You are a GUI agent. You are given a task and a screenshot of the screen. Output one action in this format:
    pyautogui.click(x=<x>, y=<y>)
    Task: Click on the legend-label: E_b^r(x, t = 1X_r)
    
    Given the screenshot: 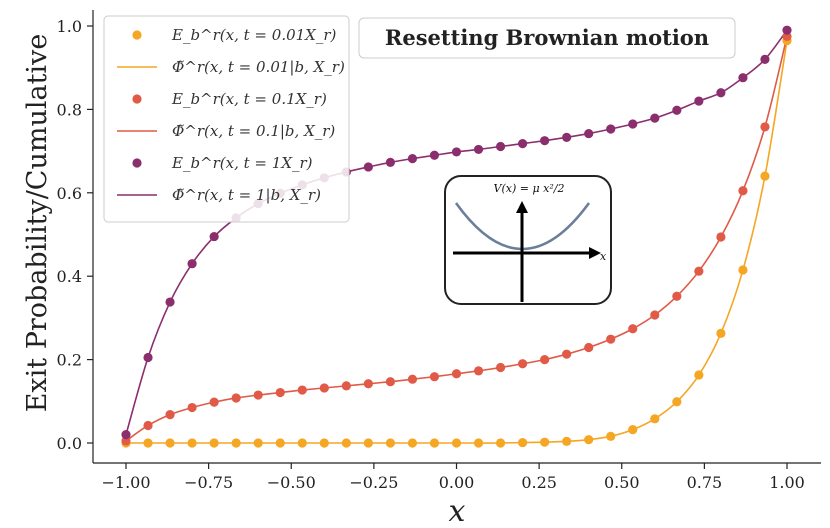 What is the action you would take?
    pyautogui.click(x=242, y=163)
    